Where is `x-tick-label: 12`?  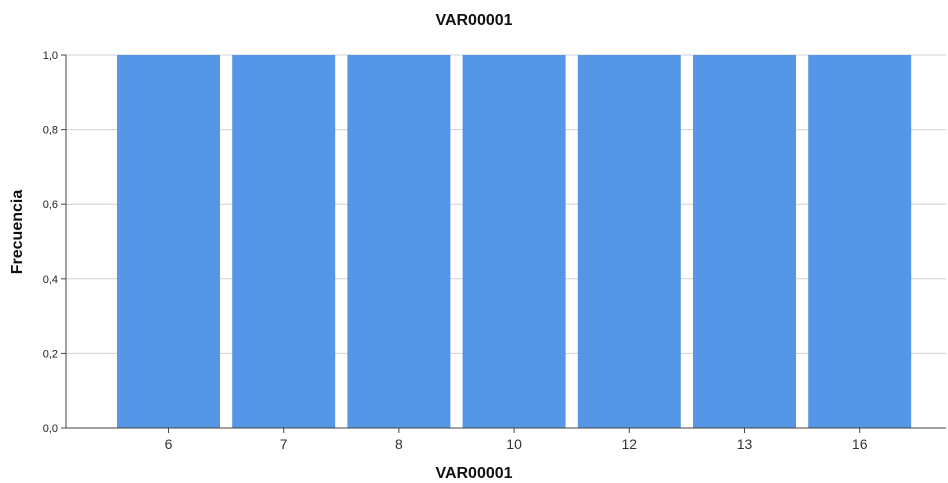
x-tick-label: 12 is located at coordinates (630, 444).